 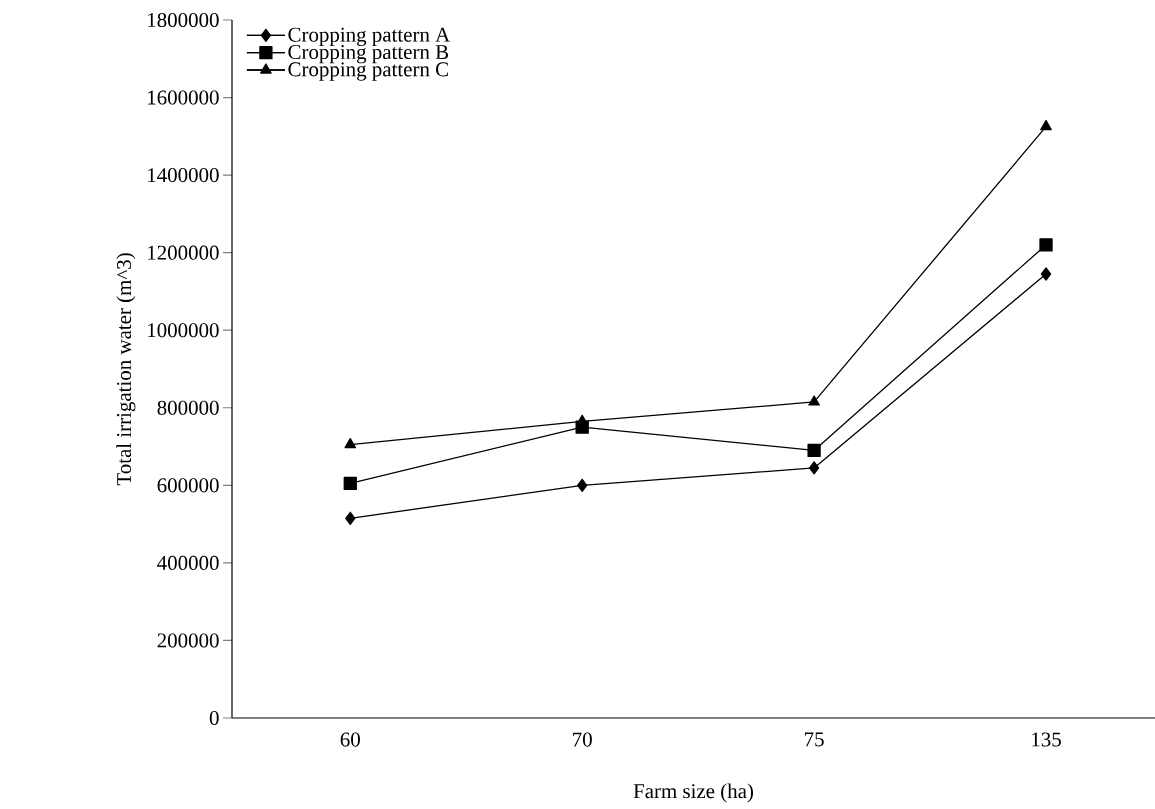 What do you see at coordinates (126, 369) in the screenshot?
I see `y-axis-title: Total irrigation water (m^3)` at bounding box center [126, 369].